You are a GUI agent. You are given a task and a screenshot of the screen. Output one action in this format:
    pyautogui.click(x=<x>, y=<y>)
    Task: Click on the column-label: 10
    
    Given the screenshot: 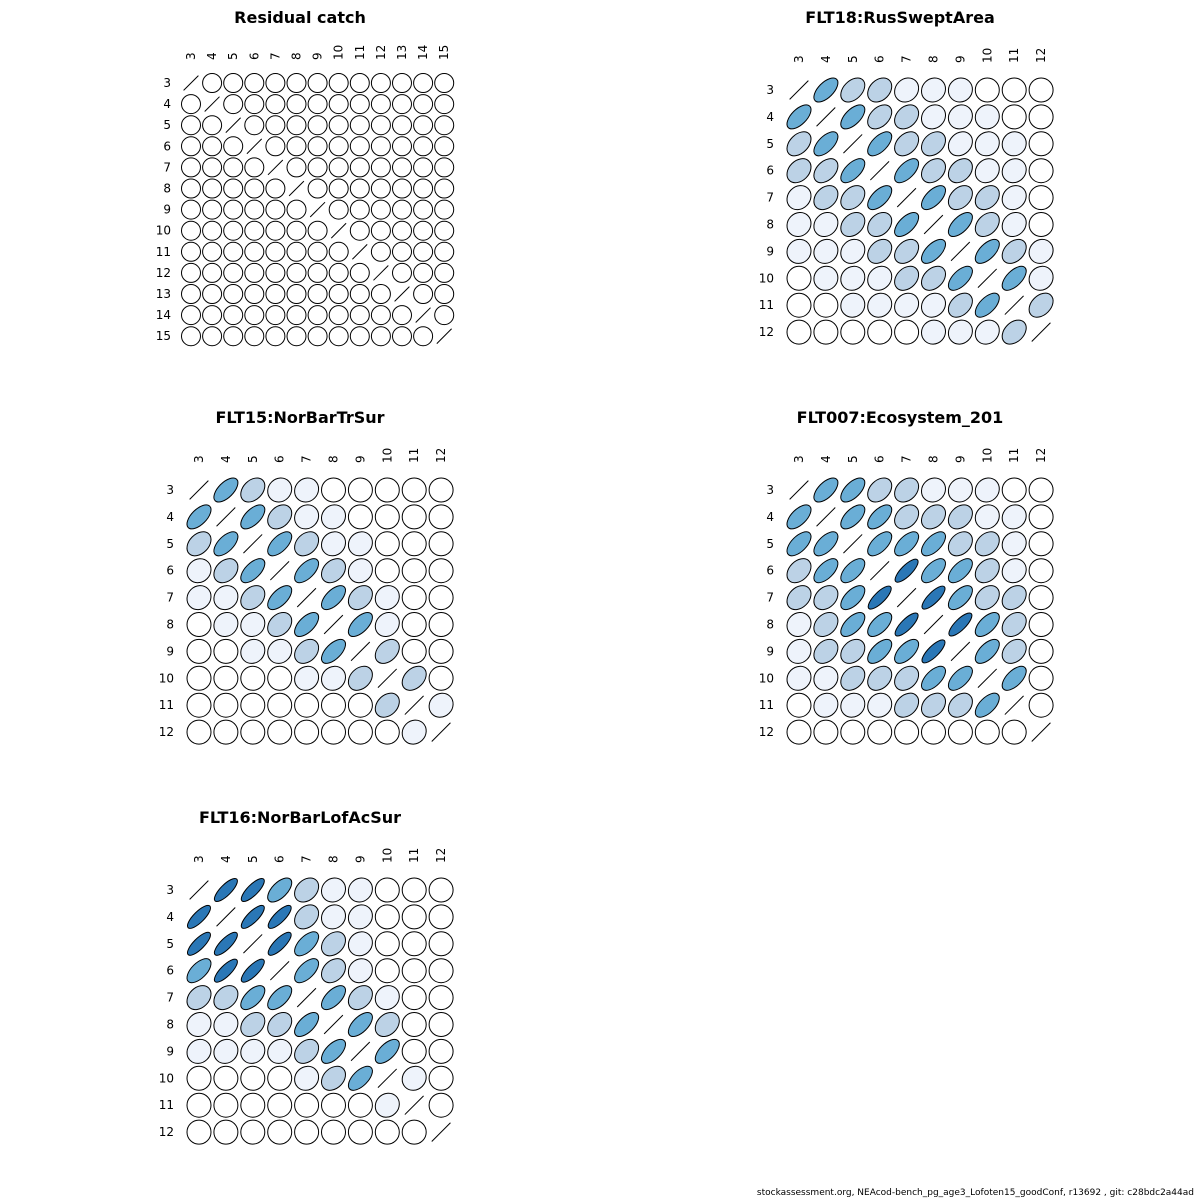 What is the action you would take?
    pyautogui.click(x=339, y=52)
    